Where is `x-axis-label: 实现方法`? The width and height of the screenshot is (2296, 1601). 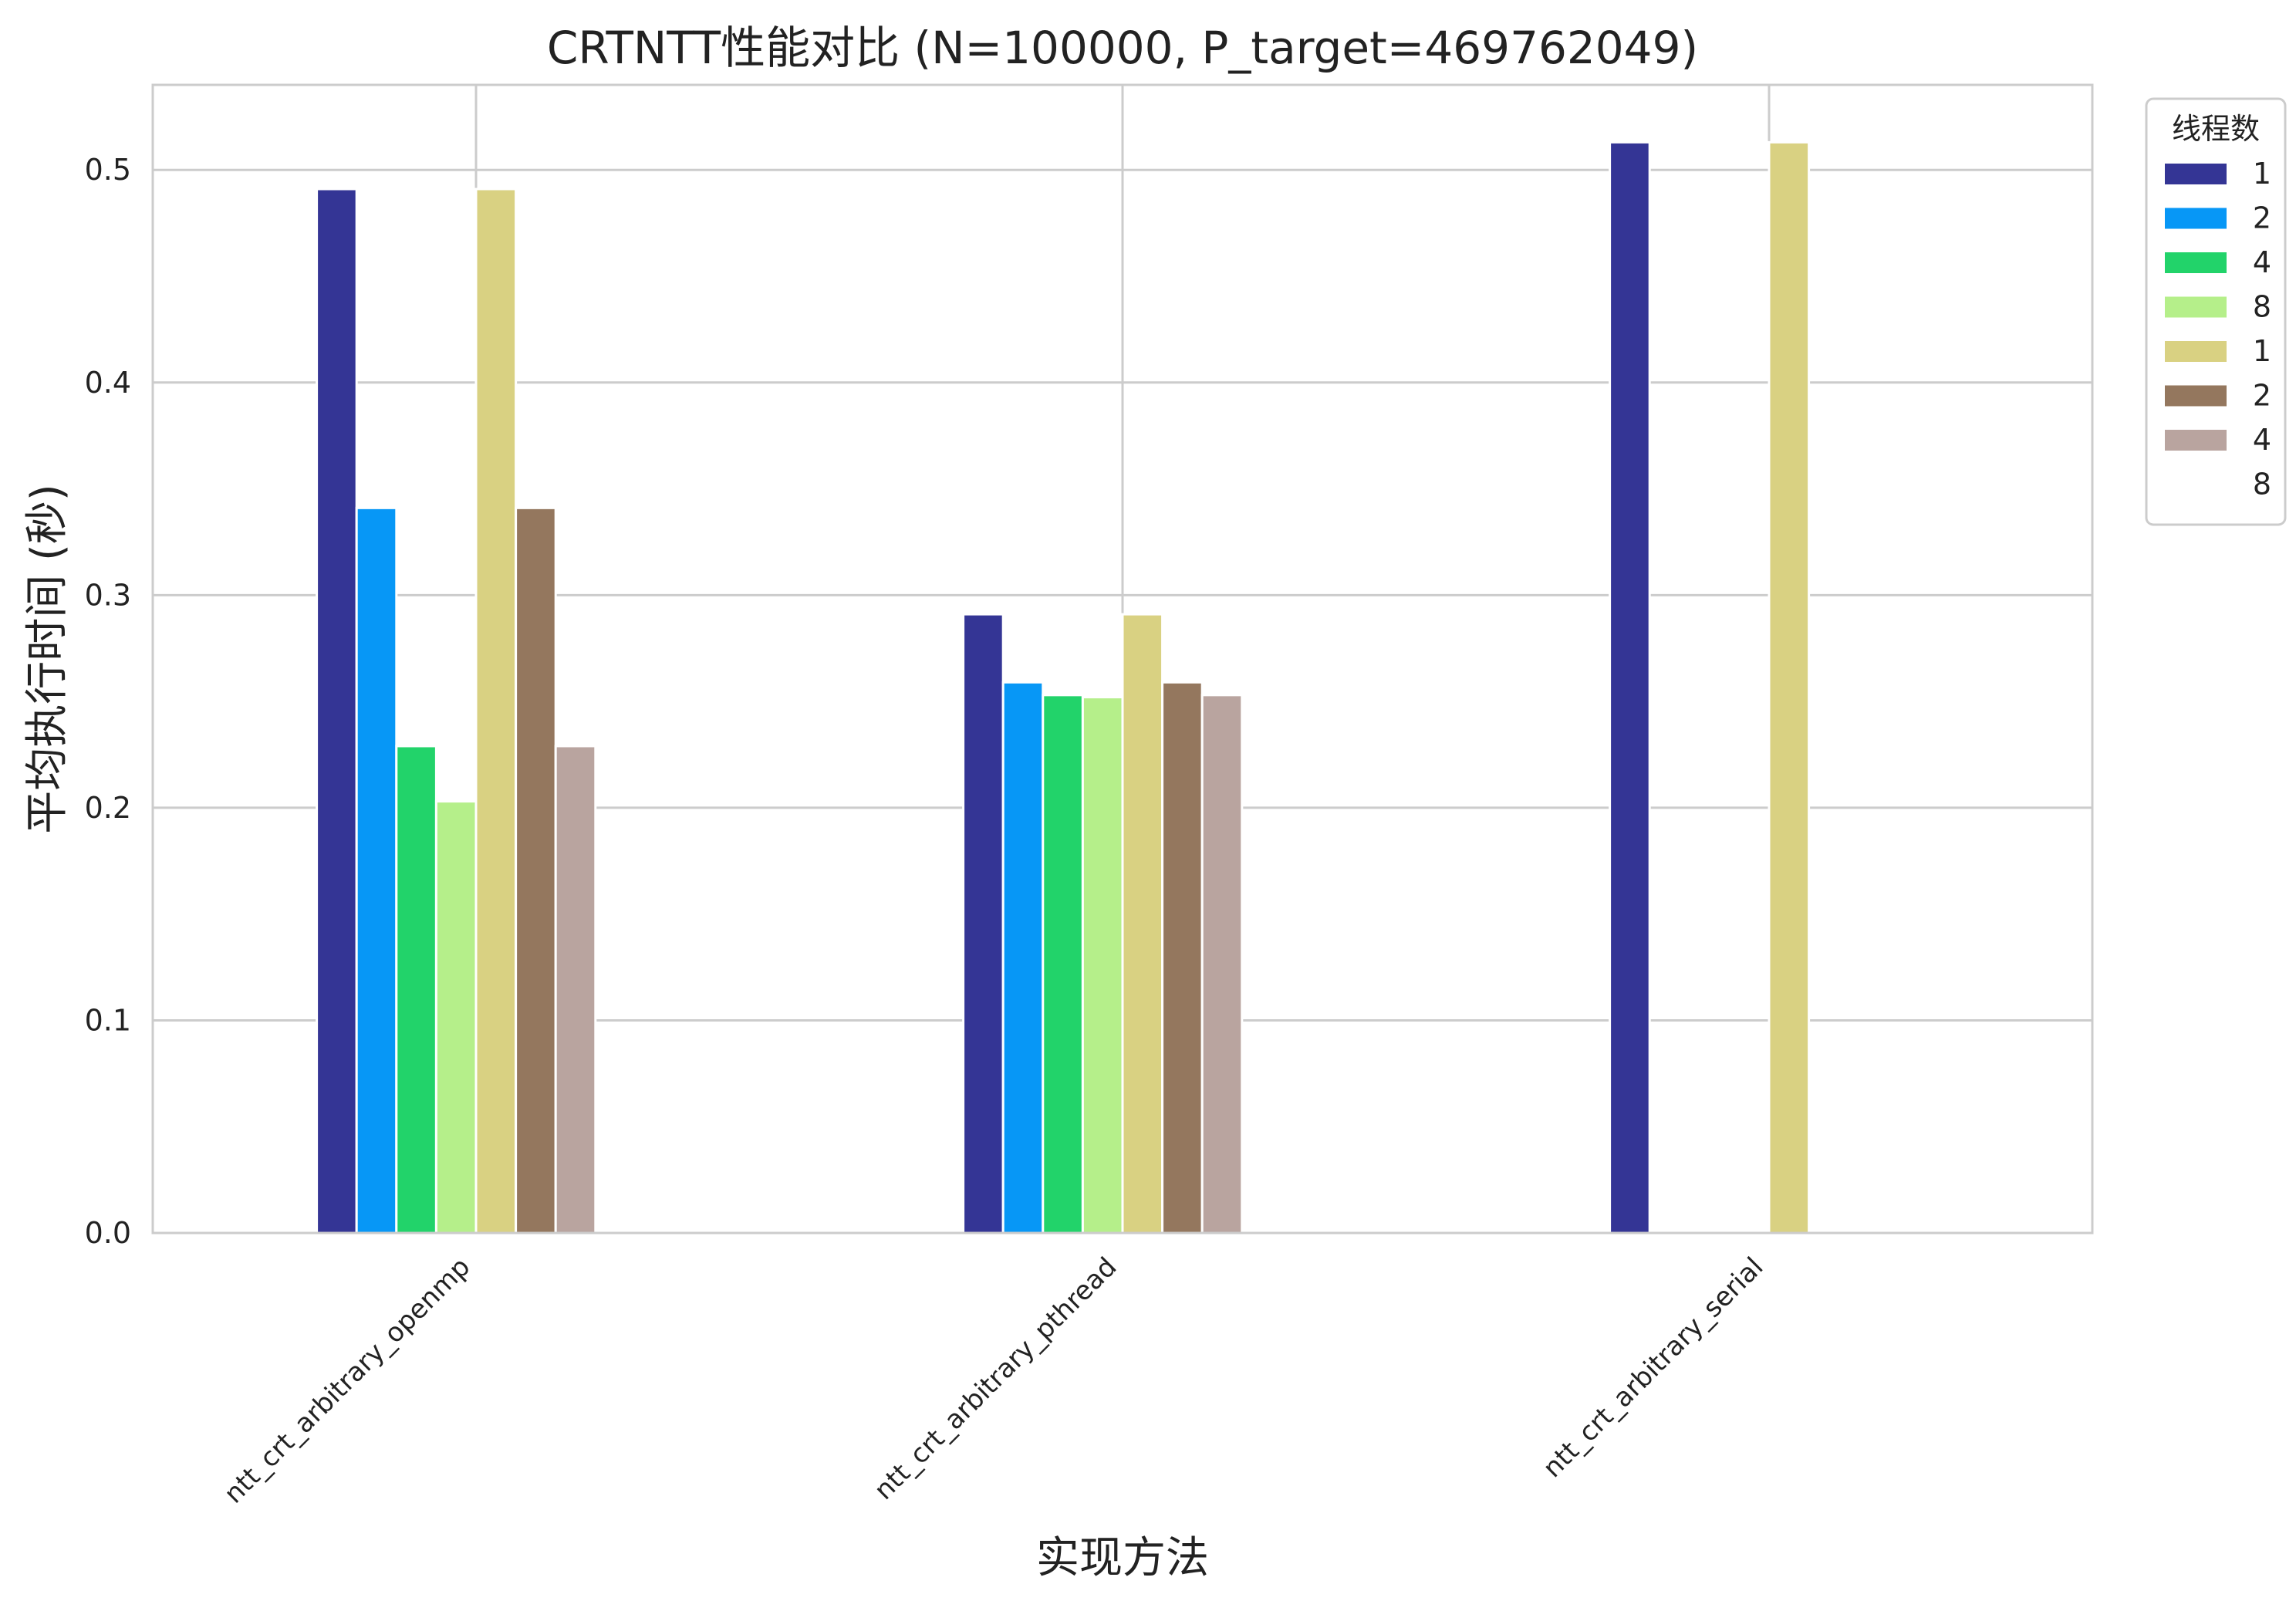
x-axis-label: 实现方法 is located at coordinates (1122, 1558).